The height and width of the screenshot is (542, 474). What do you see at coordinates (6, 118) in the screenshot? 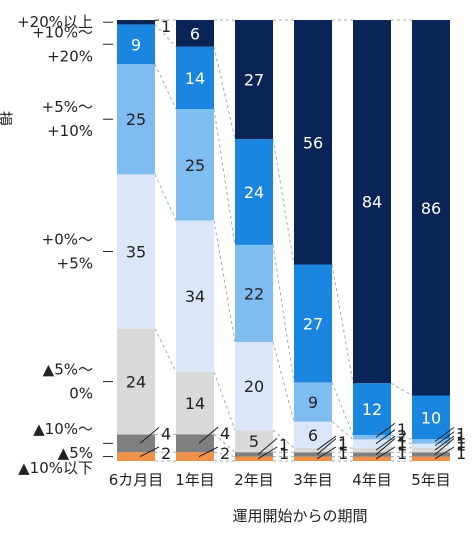
I see `y-axis-title: 損益状況毎のお客様の割合（％）` at bounding box center [6, 118].